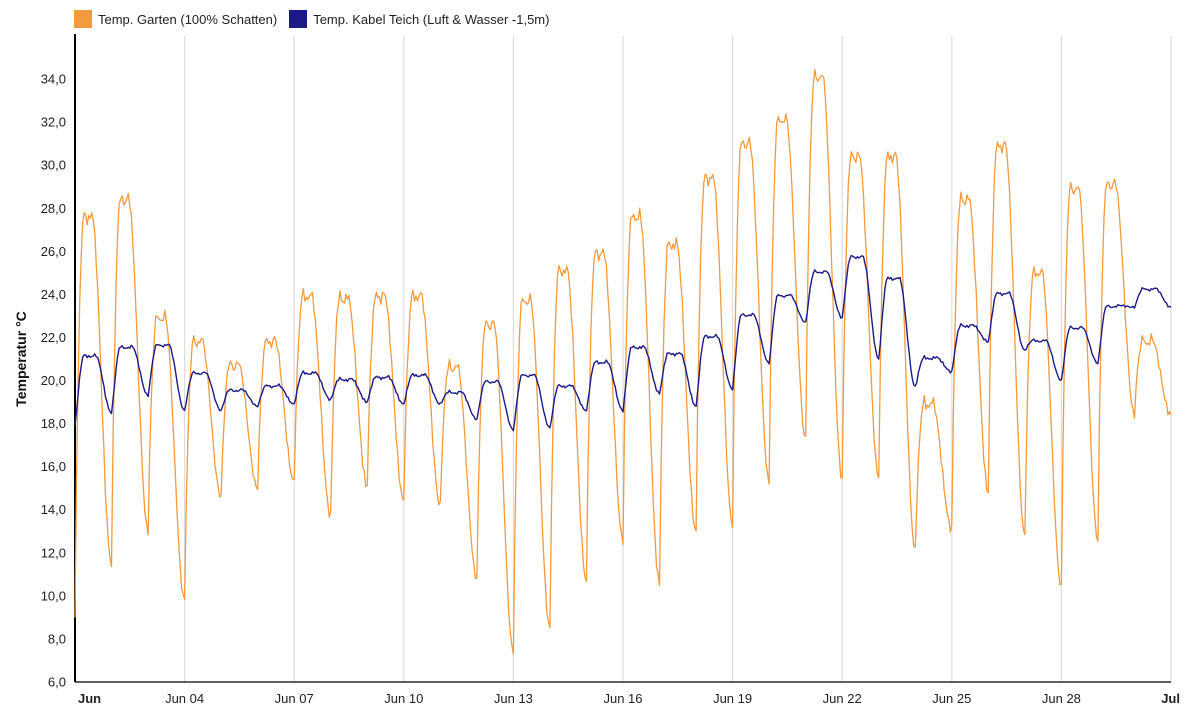 The width and height of the screenshot is (1201, 712). I want to click on legend-label-teich: Temp. Kabel Teich (Luft & Wasser -1,5m), so click(431, 19).